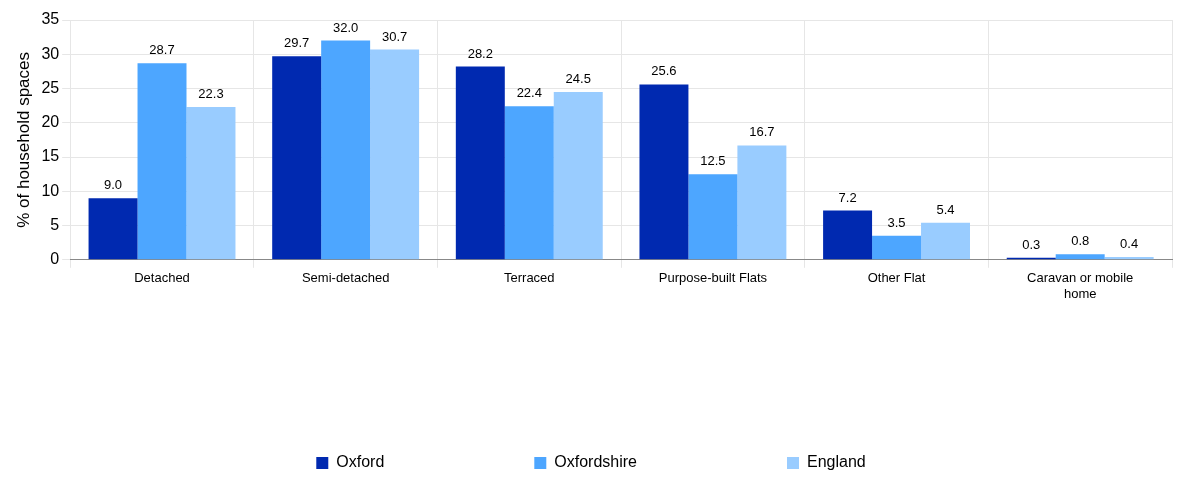 Image resolution: width=1182 pixels, height=486 pixels. Describe the element at coordinates (847, 197) in the screenshot. I see `data-label: 7.2` at that location.